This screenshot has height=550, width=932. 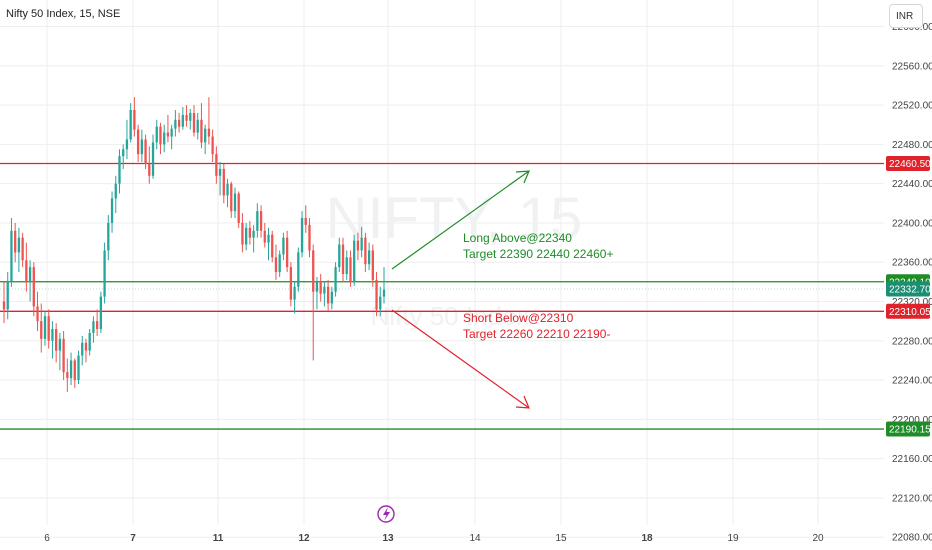 I want to click on price-tag-bg, so click(x=908, y=164).